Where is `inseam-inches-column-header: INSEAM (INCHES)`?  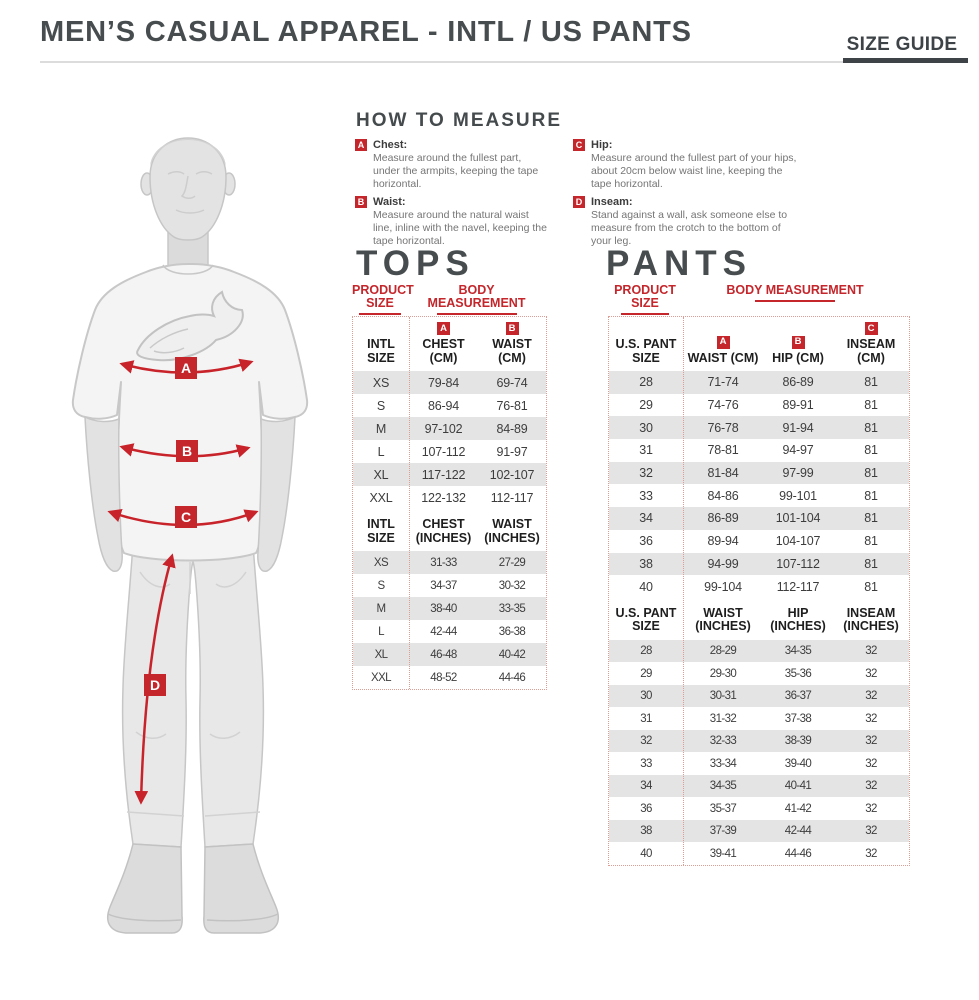 inseam-inches-column-header: INSEAM (INCHES) is located at coordinates (871, 619).